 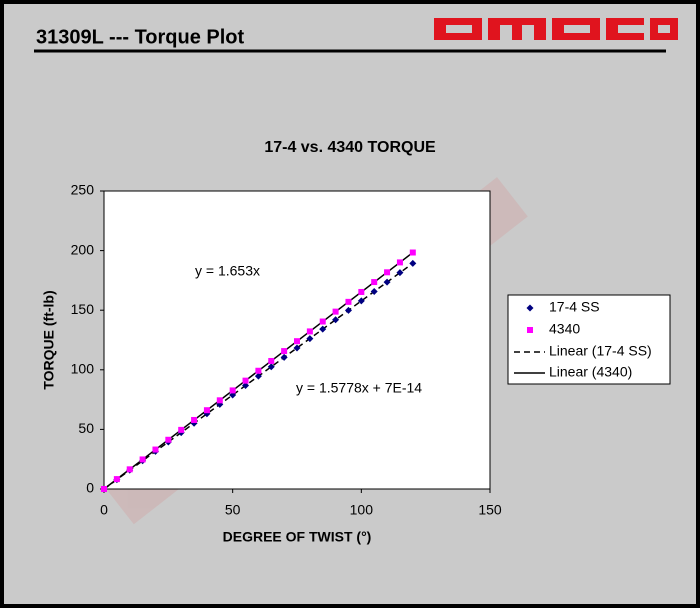 What do you see at coordinates (104, 510) in the screenshot?
I see `x-tick-label: 0` at bounding box center [104, 510].